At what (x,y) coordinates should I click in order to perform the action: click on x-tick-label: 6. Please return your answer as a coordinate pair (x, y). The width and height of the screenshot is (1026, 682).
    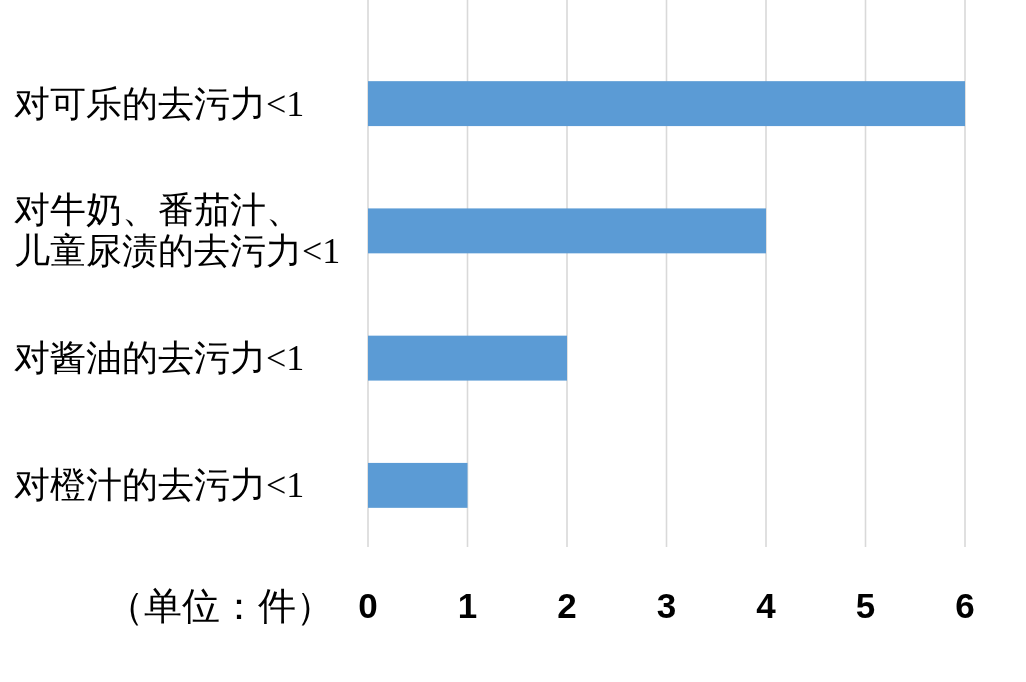
    Looking at the image, I should click on (965, 605).